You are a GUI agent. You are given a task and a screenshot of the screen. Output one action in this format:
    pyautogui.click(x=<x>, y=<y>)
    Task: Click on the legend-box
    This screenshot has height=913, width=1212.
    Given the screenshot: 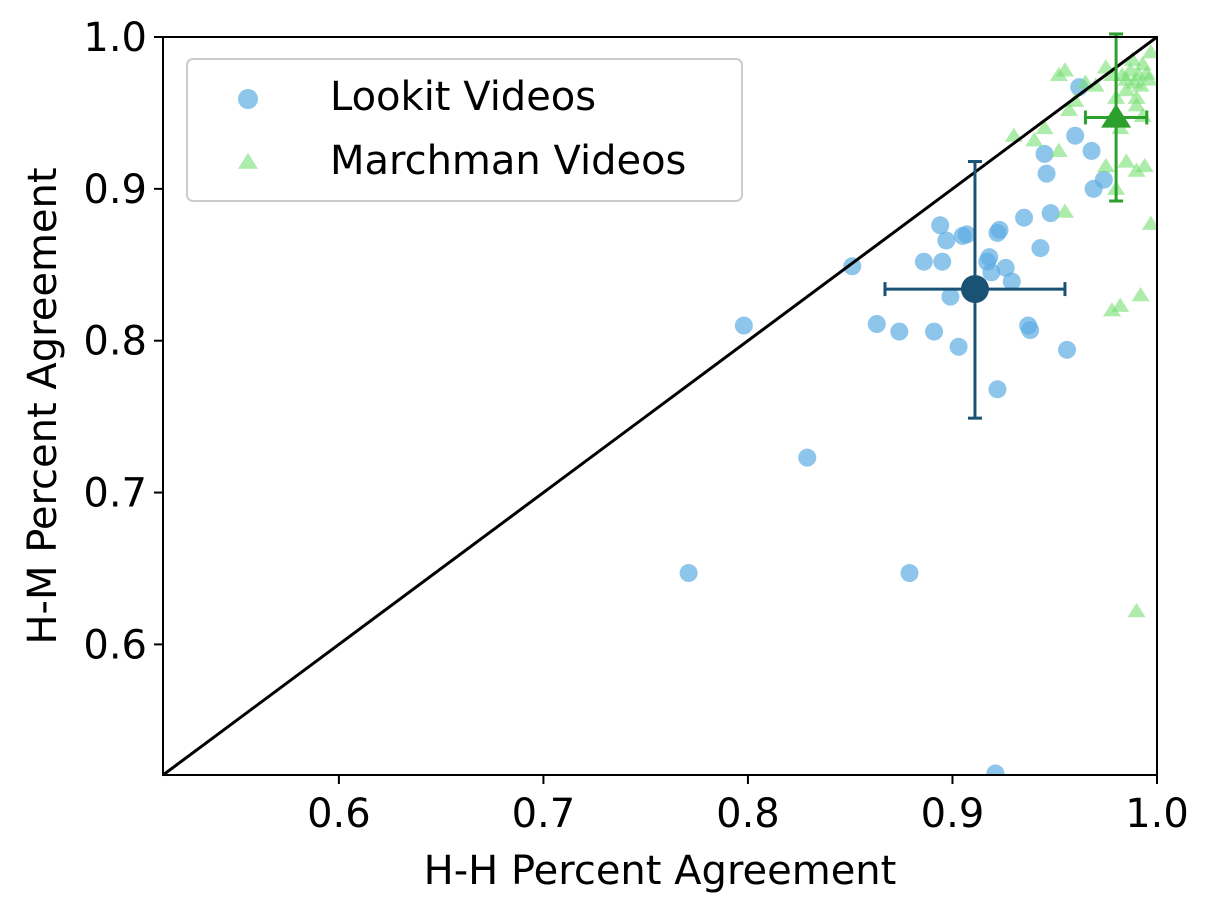 What is the action you would take?
    pyautogui.click(x=464, y=130)
    